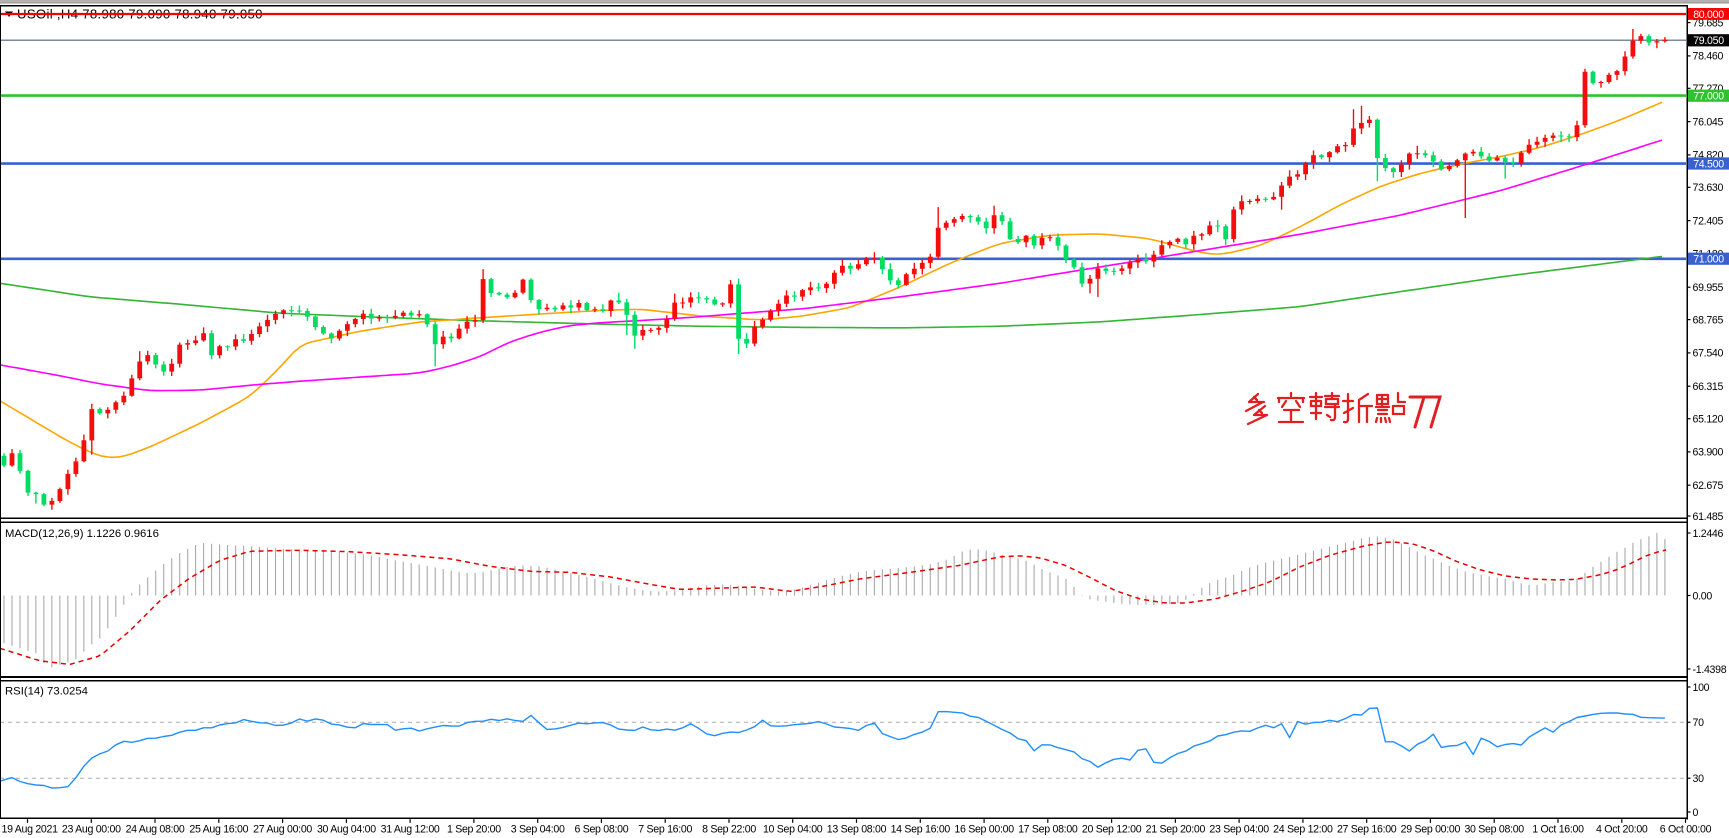  I want to click on svg-text: 4 Oct 20:00, so click(1622, 830).